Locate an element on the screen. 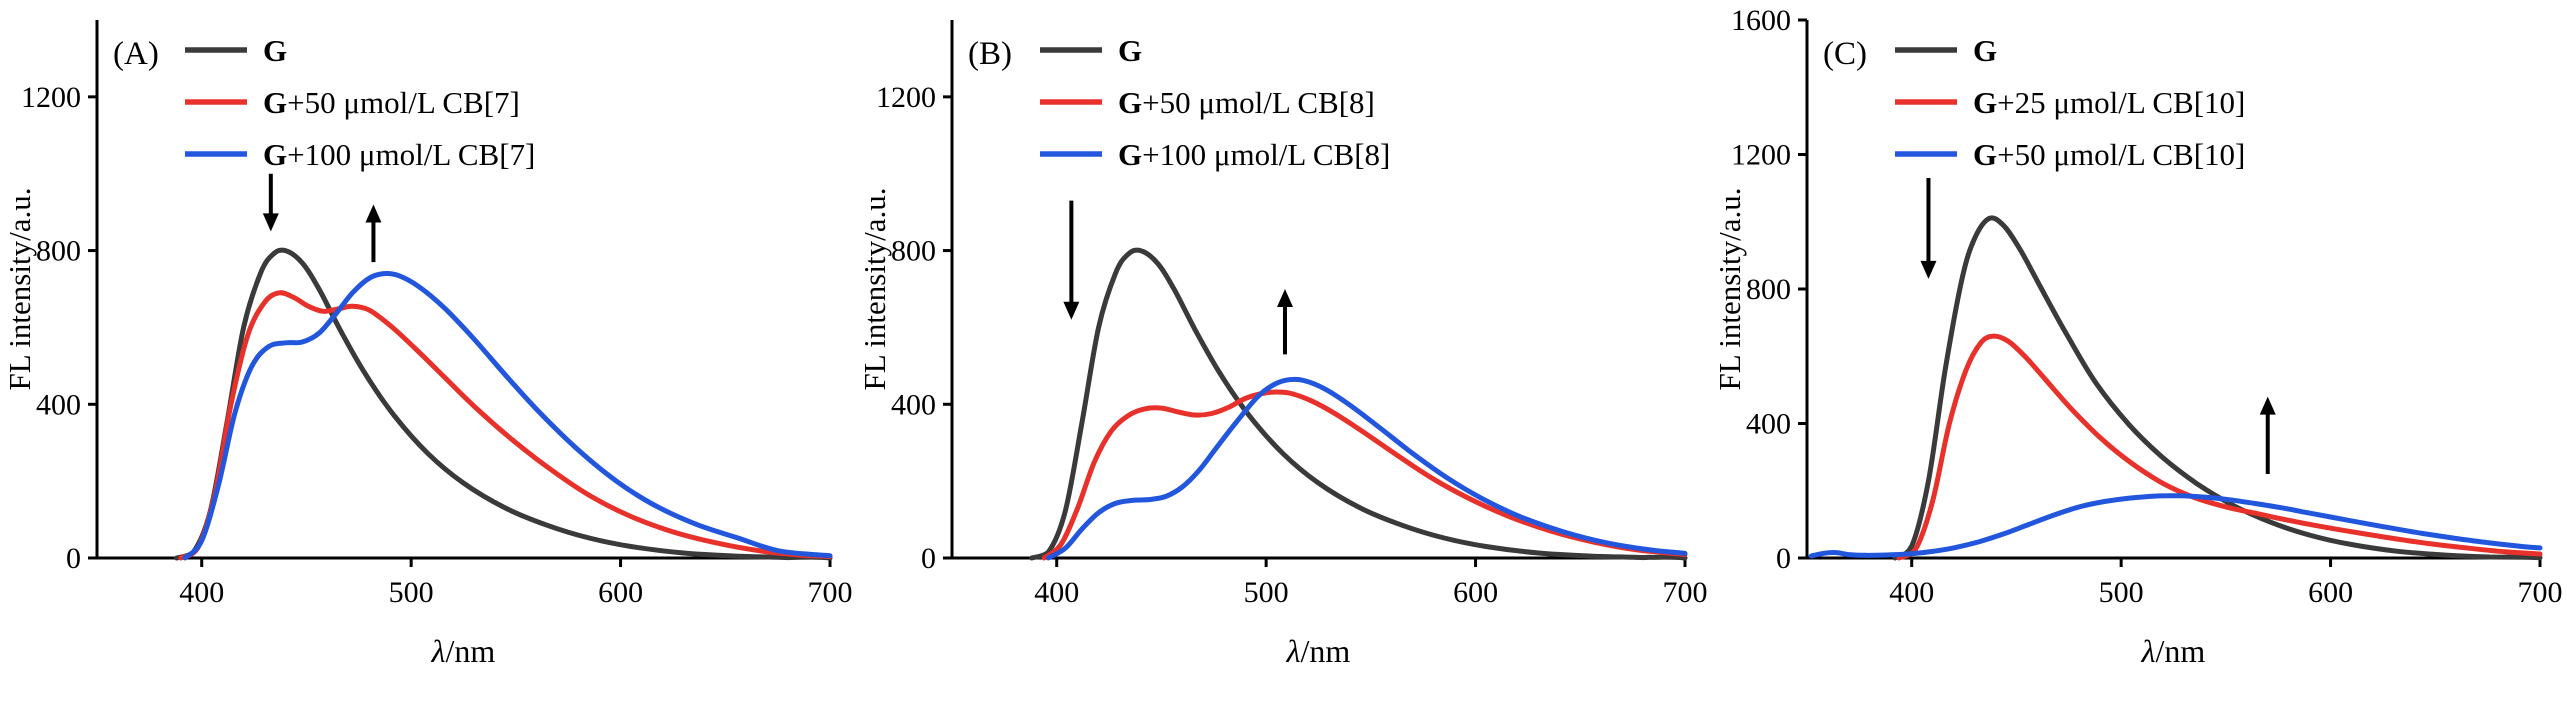  series-line-g-50-mol-l-cb-10- is located at coordinates (2175, 526).